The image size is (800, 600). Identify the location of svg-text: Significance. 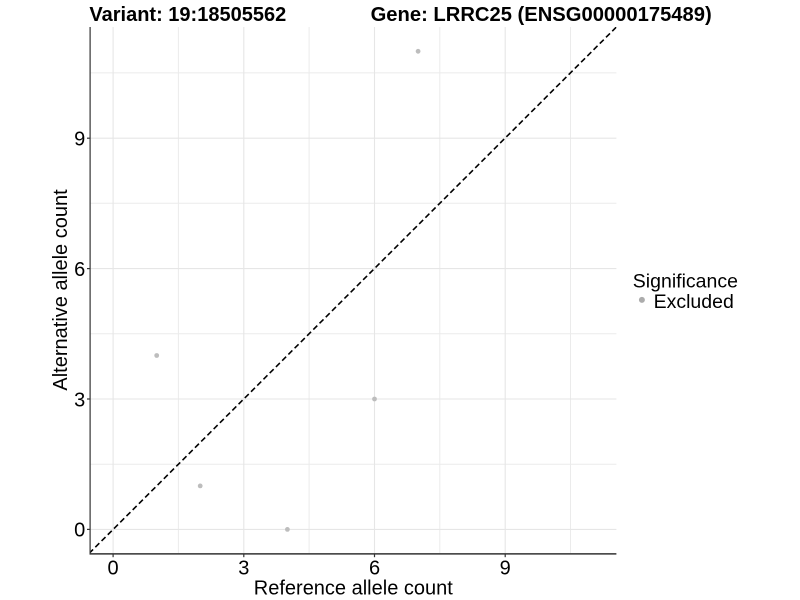
(685, 282).